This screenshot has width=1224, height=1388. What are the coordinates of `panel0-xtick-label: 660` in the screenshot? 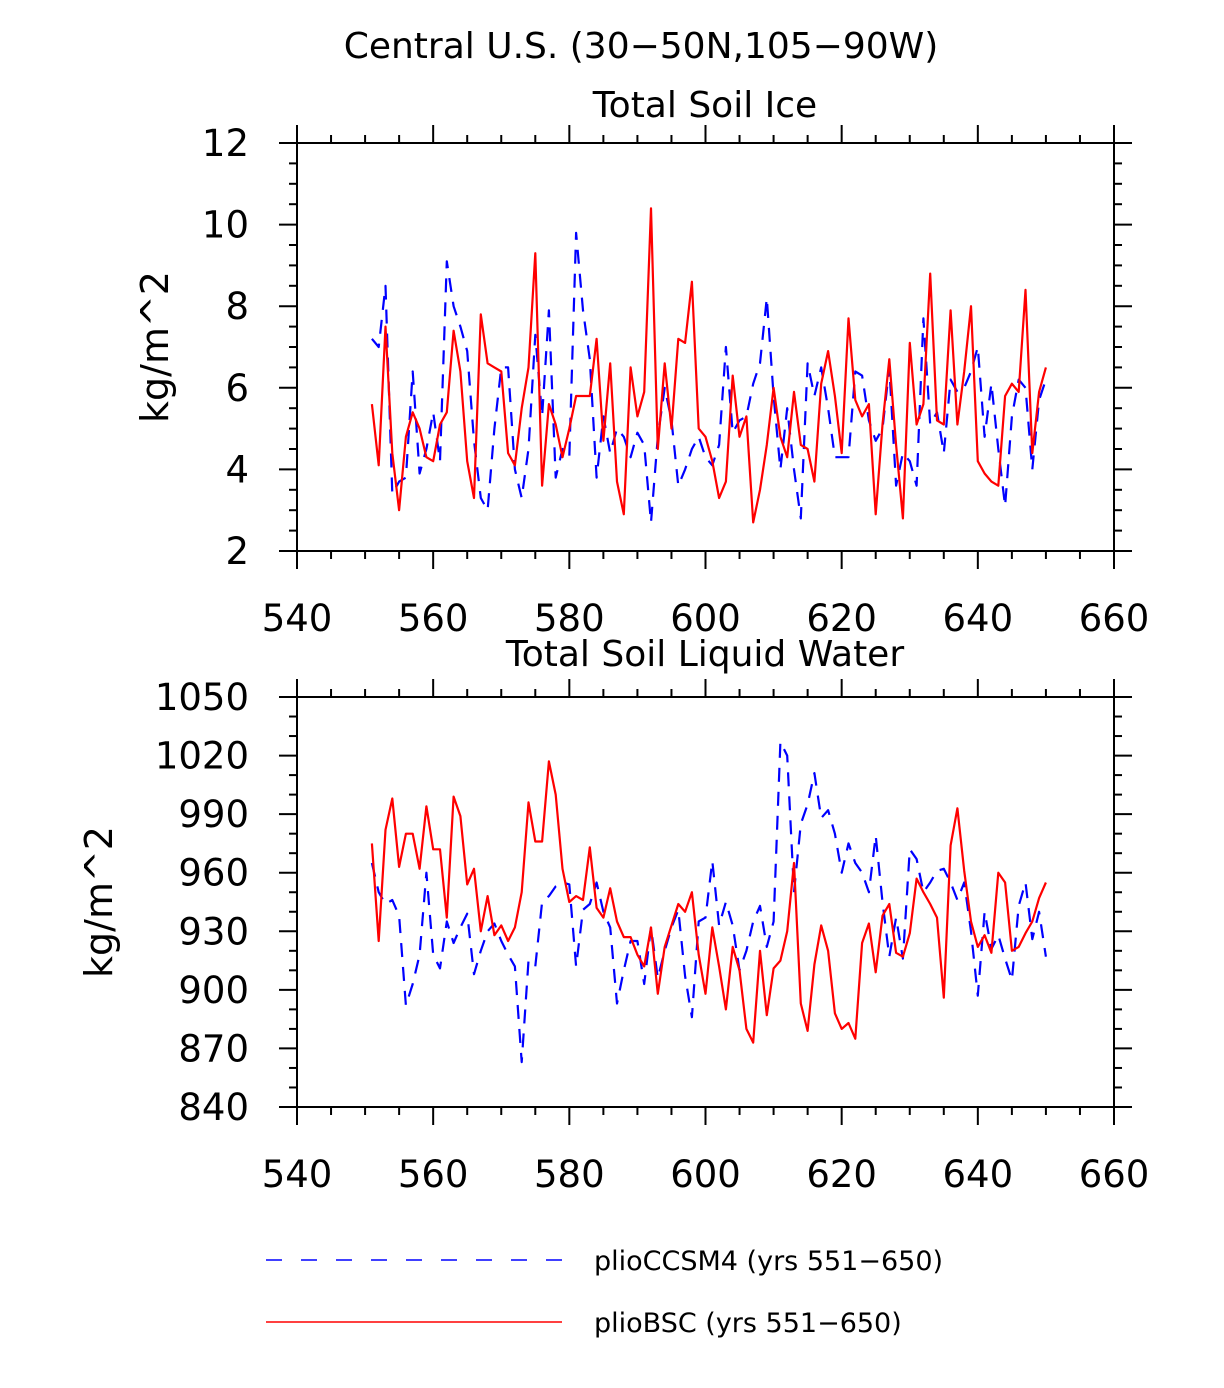 It's located at (1114, 618).